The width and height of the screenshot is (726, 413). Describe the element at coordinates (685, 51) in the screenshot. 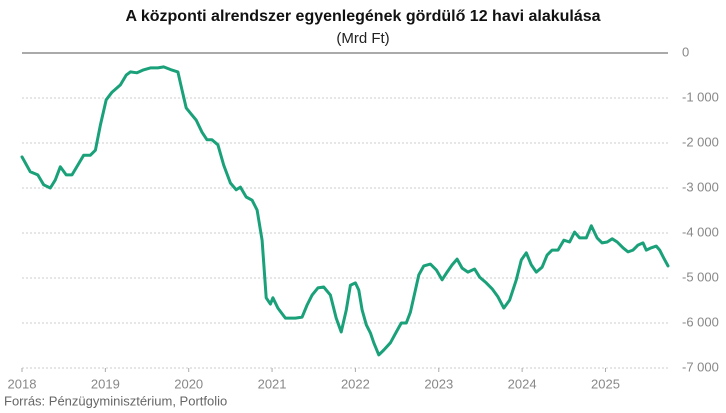

I see `y-tick-label: 0` at that location.